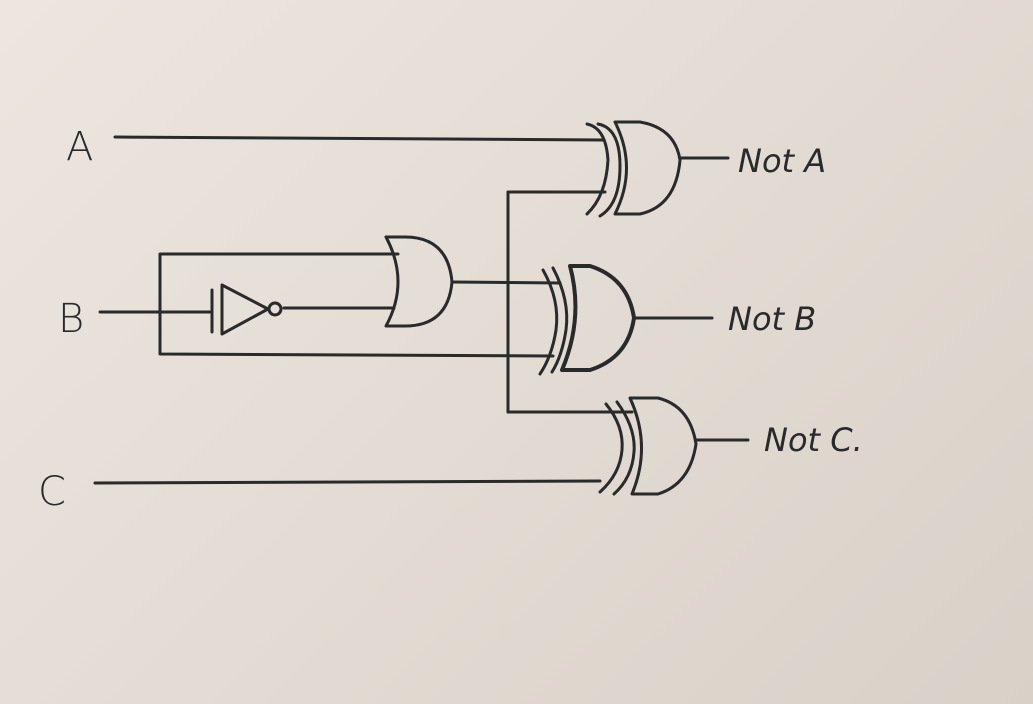 The width and height of the screenshot is (1033, 704). What do you see at coordinates (782, 161) in the screenshot?
I see `output-label-a: Not A` at bounding box center [782, 161].